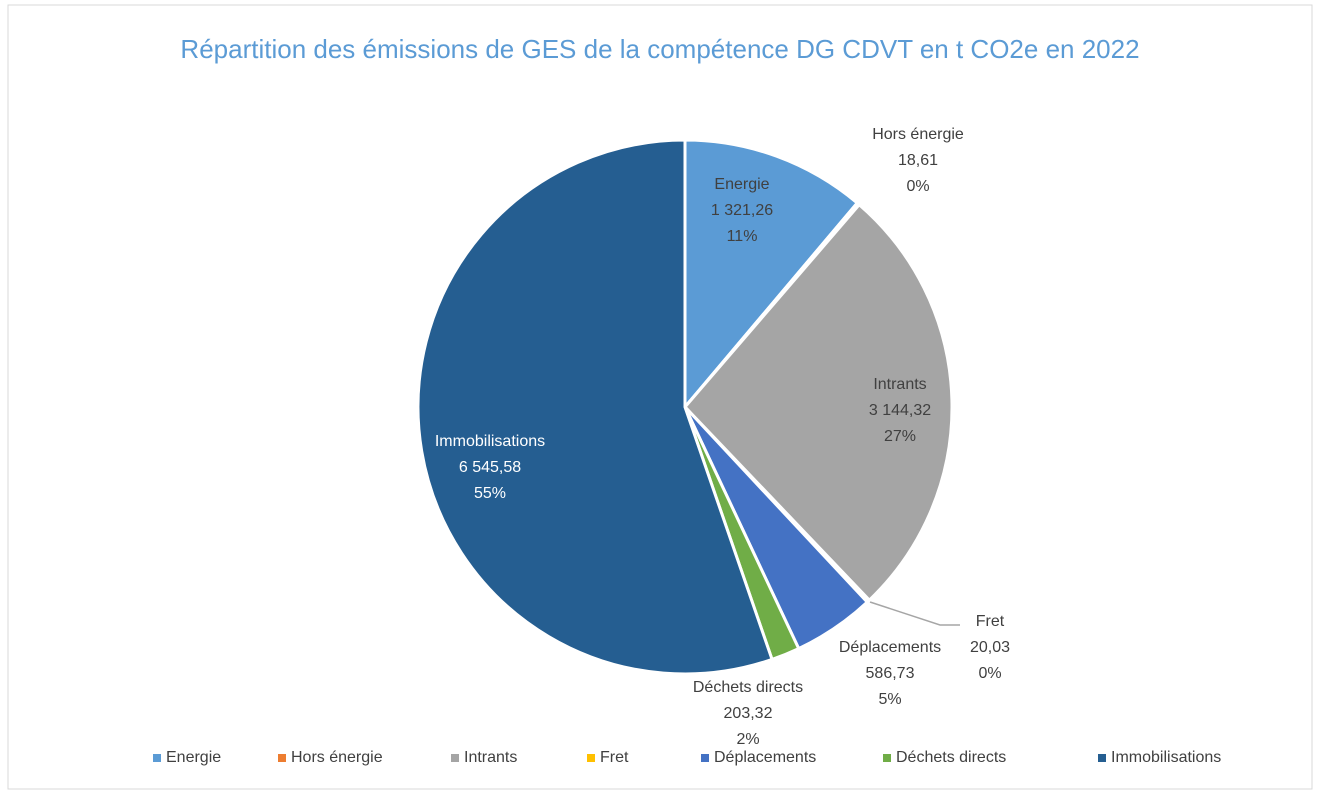 The image size is (1321, 800). What do you see at coordinates (890, 647) in the screenshot?
I see `data-label: Déplacements` at bounding box center [890, 647].